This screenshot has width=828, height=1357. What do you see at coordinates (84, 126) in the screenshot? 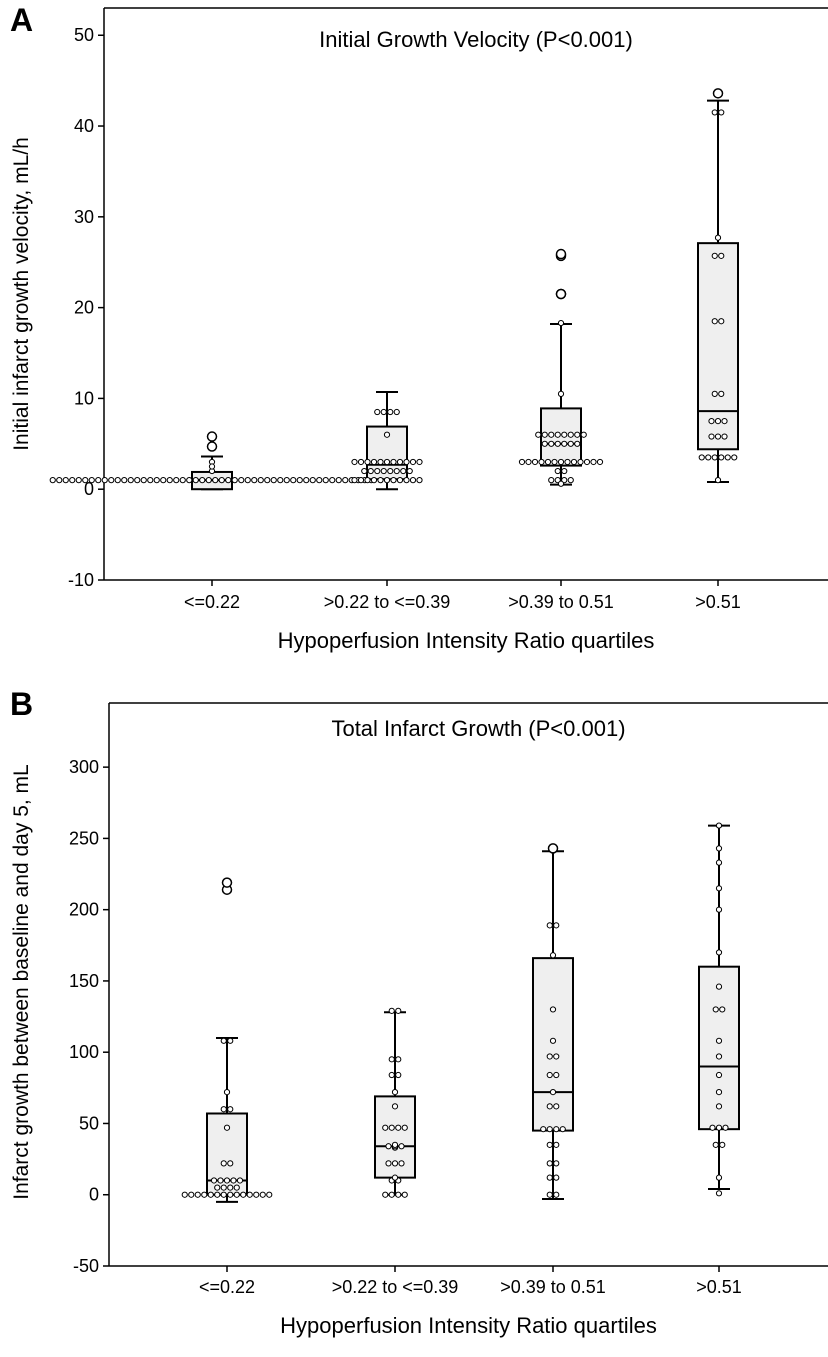
I see `y-tick-label: 40` at bounding box center [84, 126].